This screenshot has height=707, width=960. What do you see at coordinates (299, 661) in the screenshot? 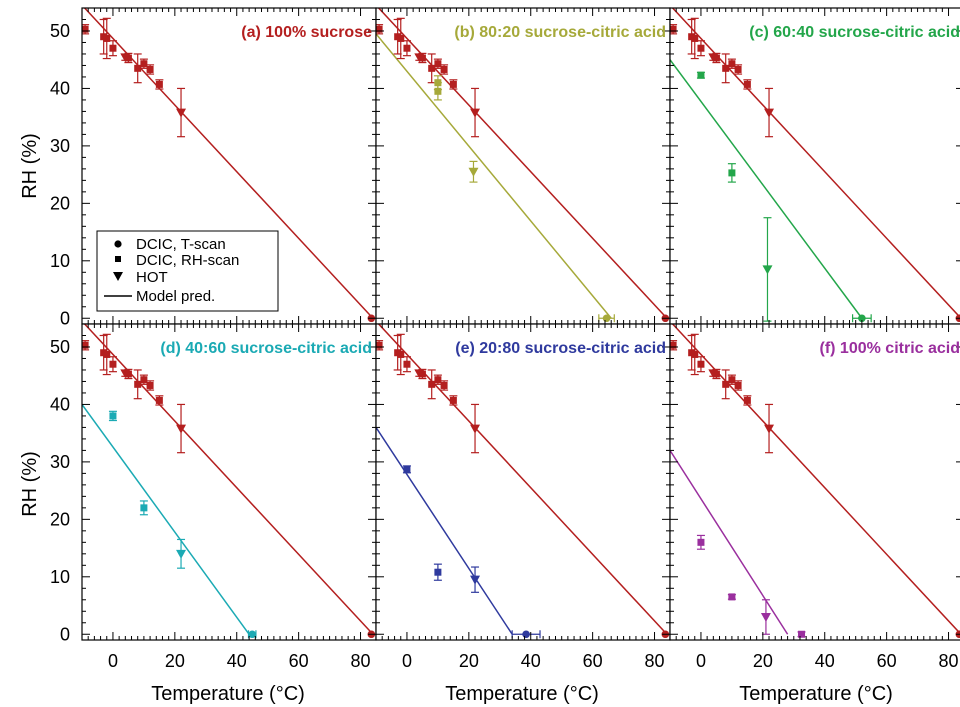
I see `x-tick-label: 60` at bounding box center [299, 661].